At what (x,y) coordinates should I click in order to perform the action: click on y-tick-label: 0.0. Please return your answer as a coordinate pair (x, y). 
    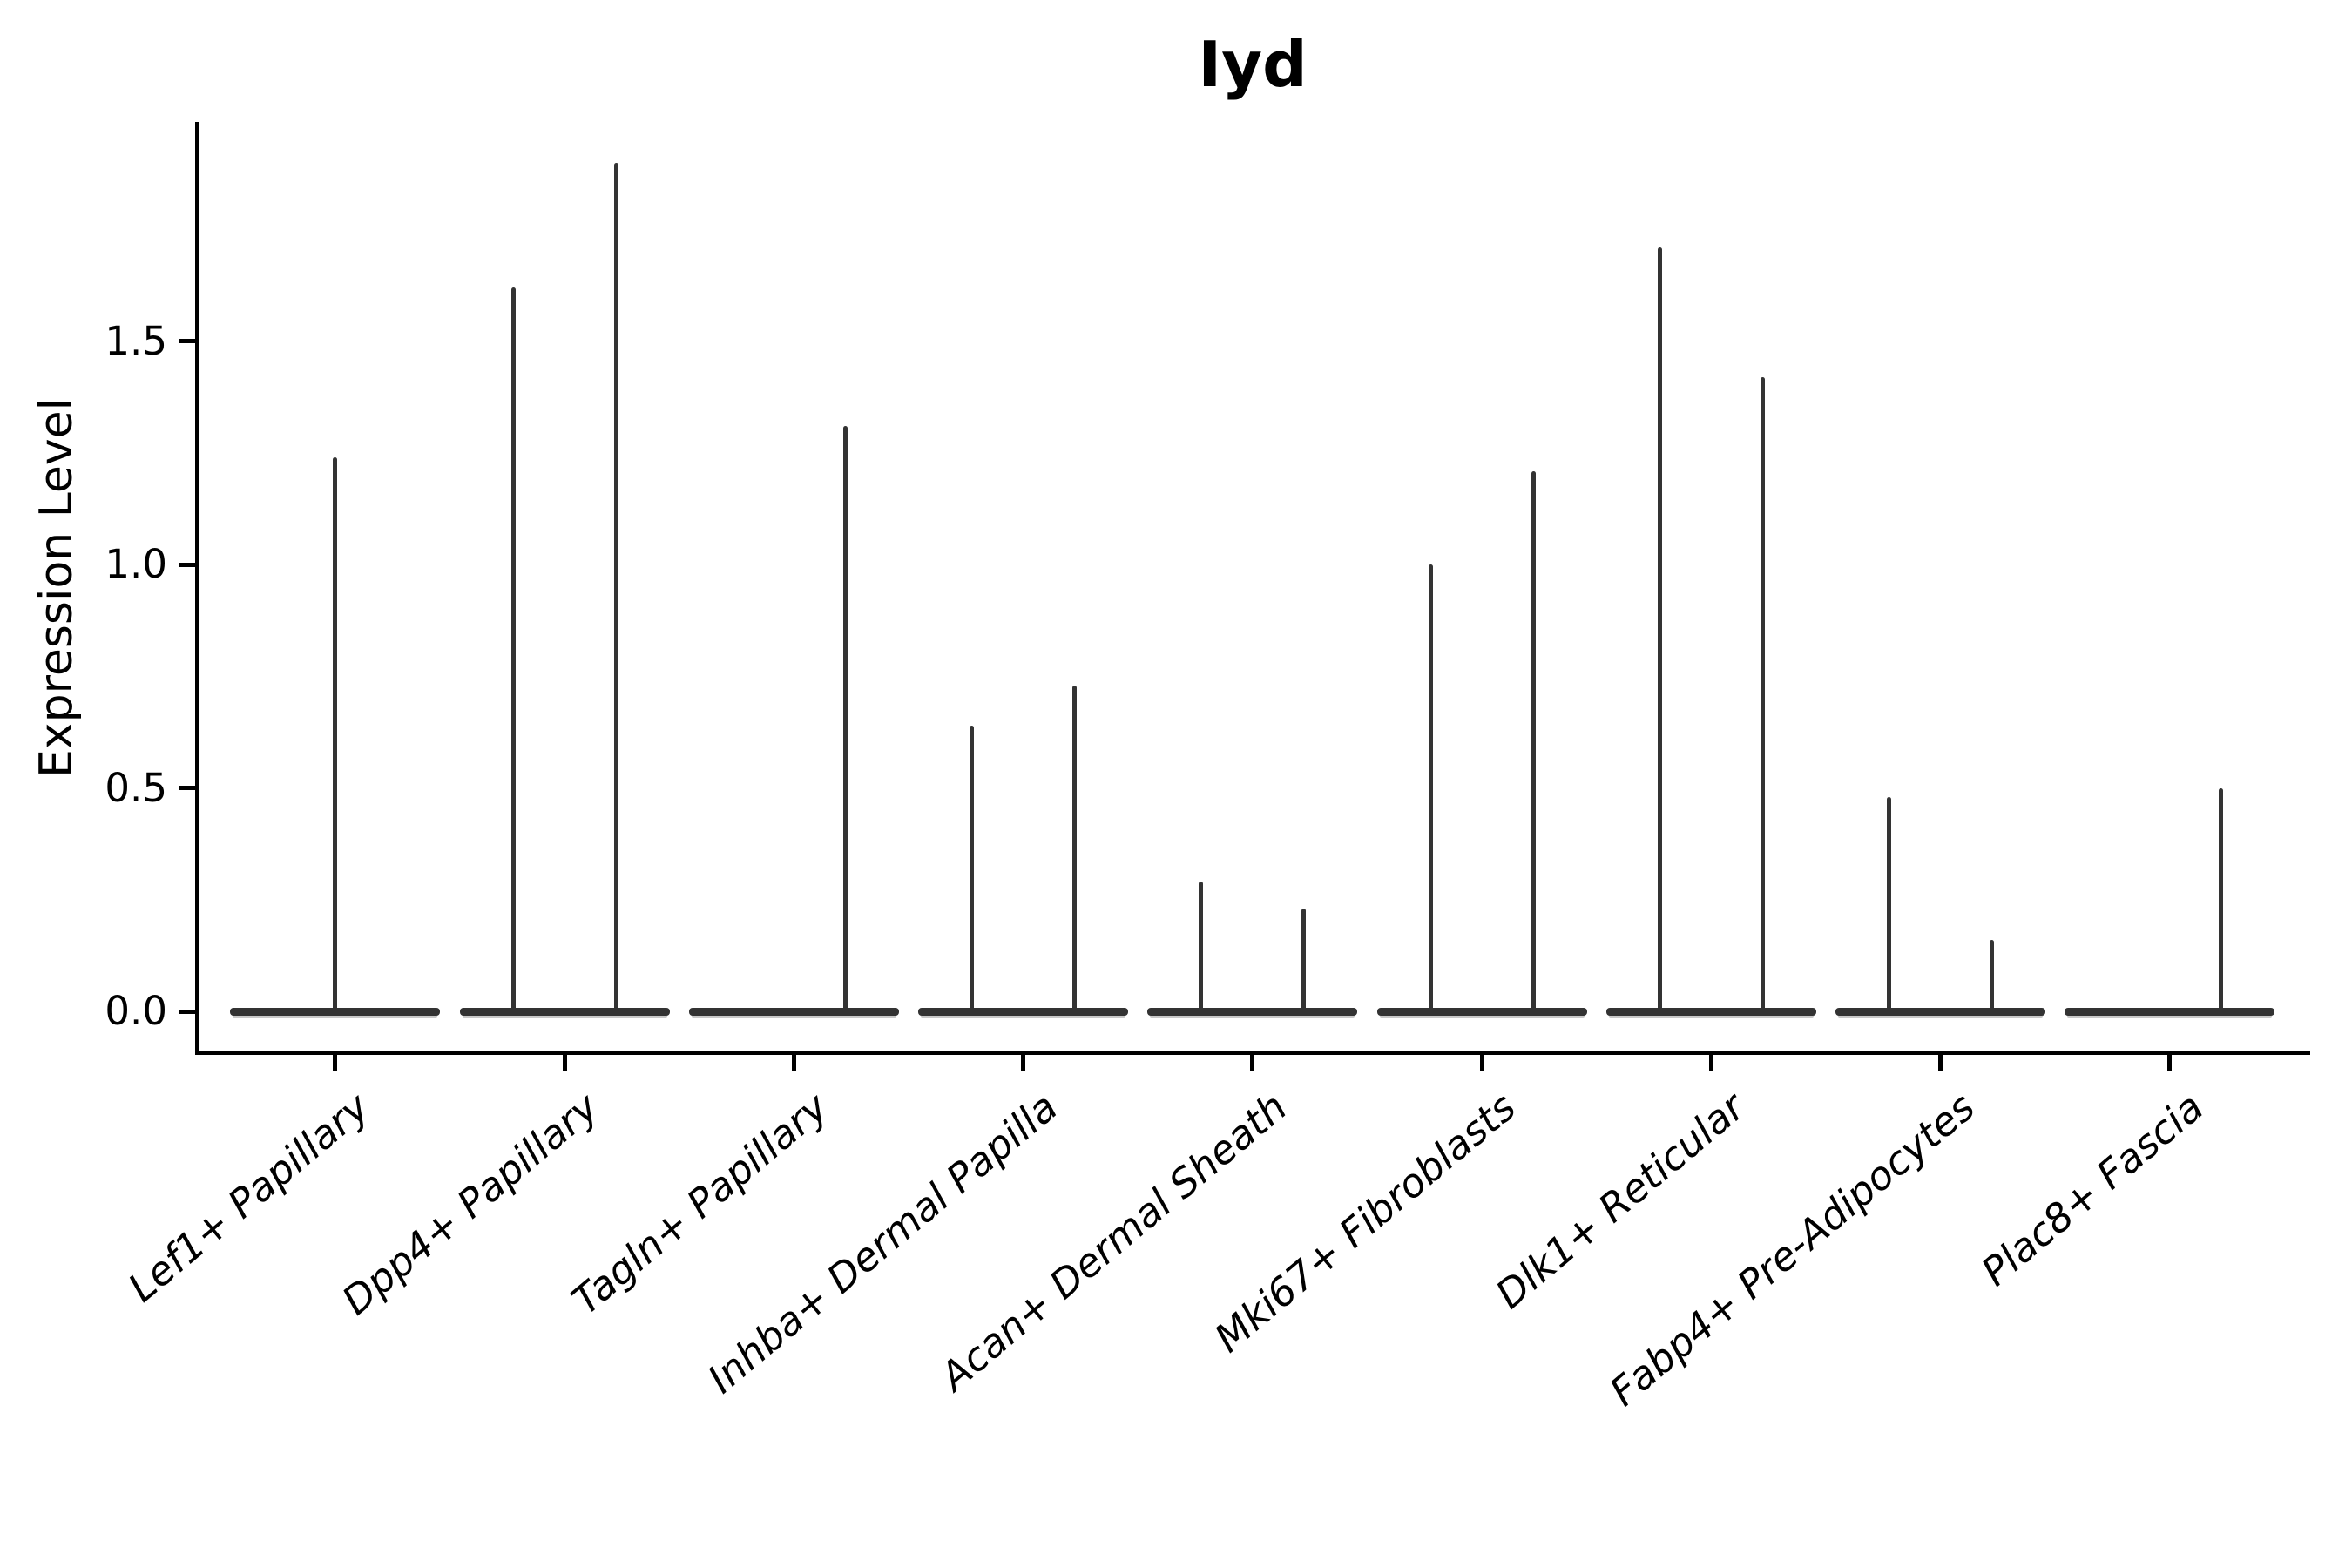
    Looking at the image, I should click on (136, 1011).